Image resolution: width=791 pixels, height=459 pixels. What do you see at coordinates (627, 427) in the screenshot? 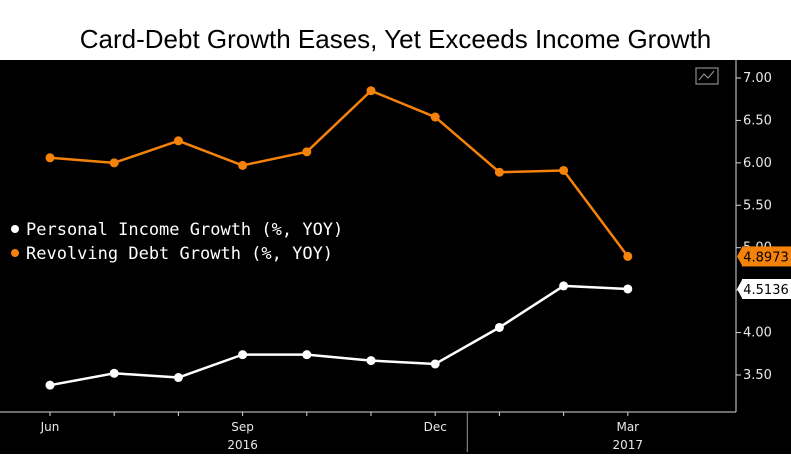
I see `x-tick-label: Mar` at bounding box center [627, 427].